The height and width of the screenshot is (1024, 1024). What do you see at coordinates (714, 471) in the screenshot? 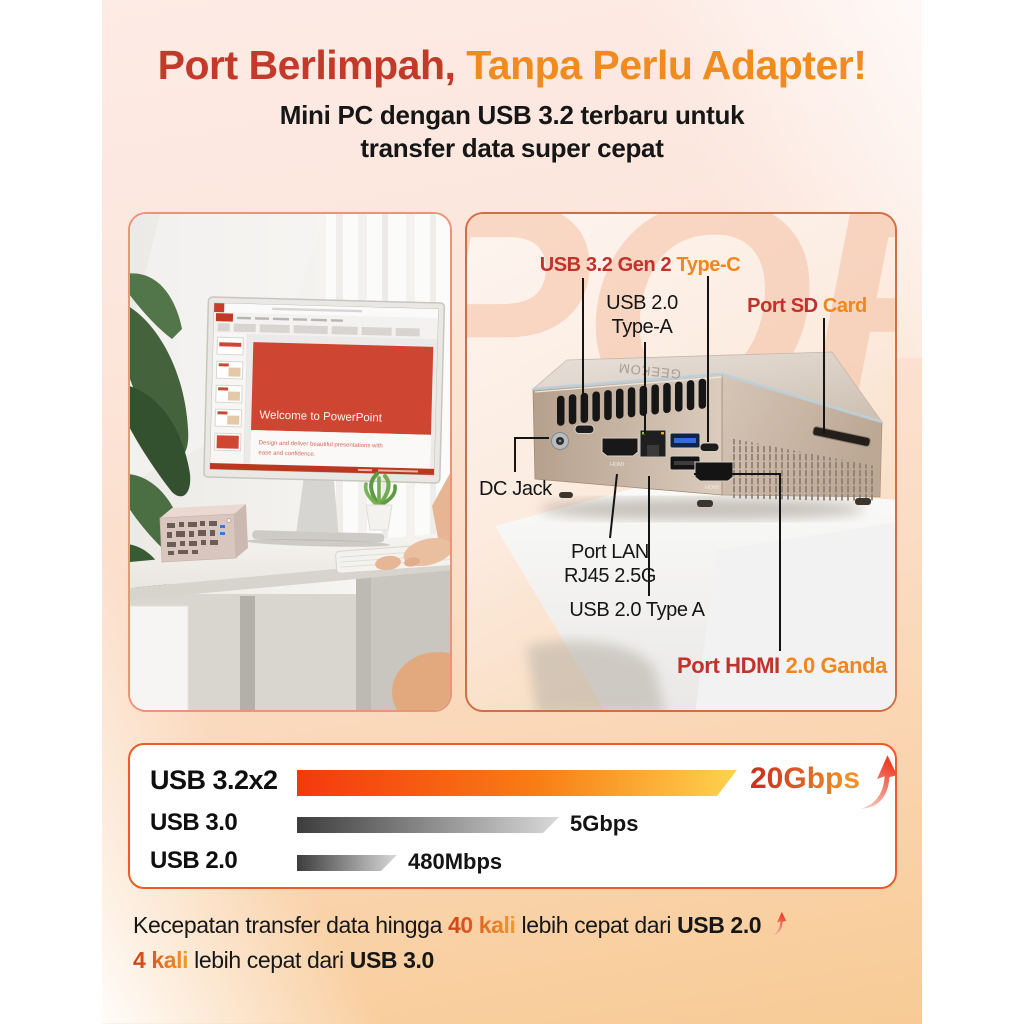
I see `hdmi-port-right` at bounding box center [714, 471].